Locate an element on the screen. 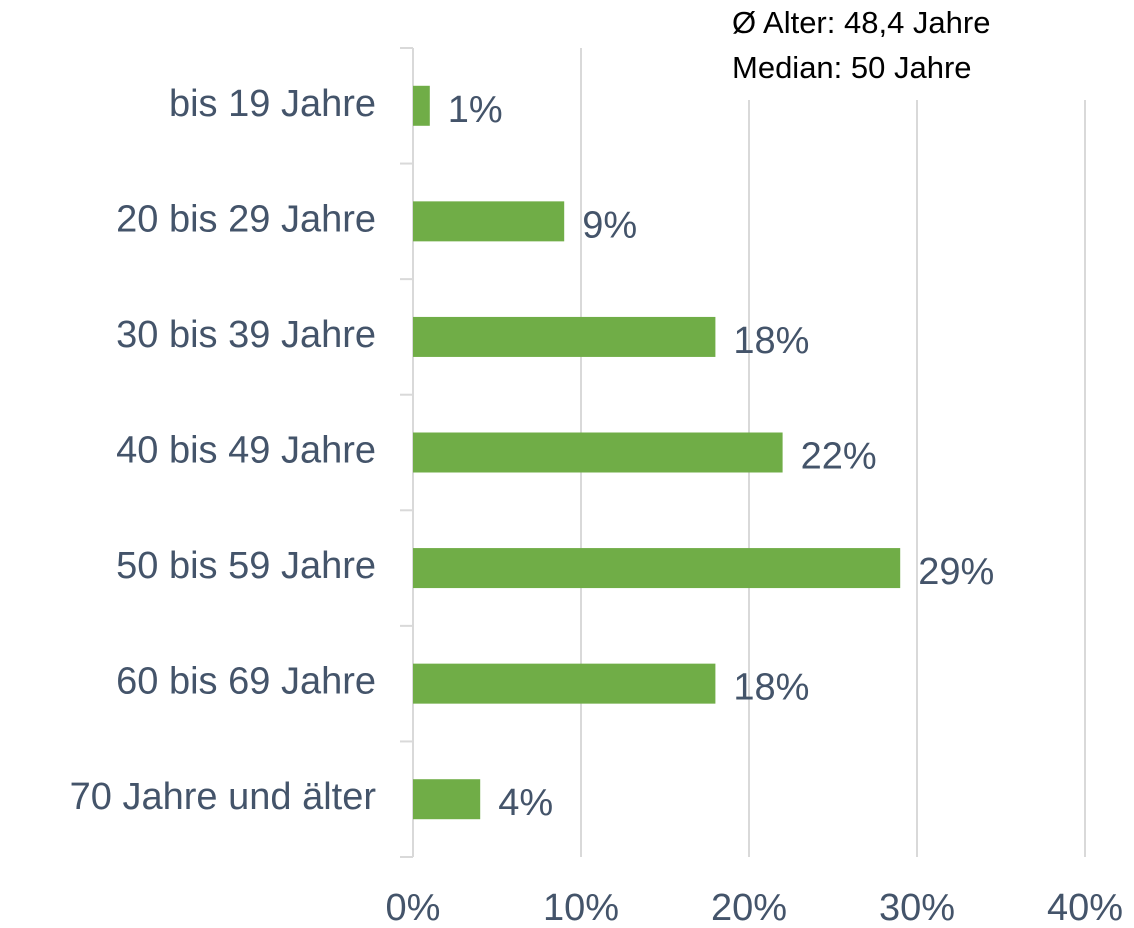 The width and height of the screenshot is (1134, 928). data-label: 1% is located at coordinates (475, 110).